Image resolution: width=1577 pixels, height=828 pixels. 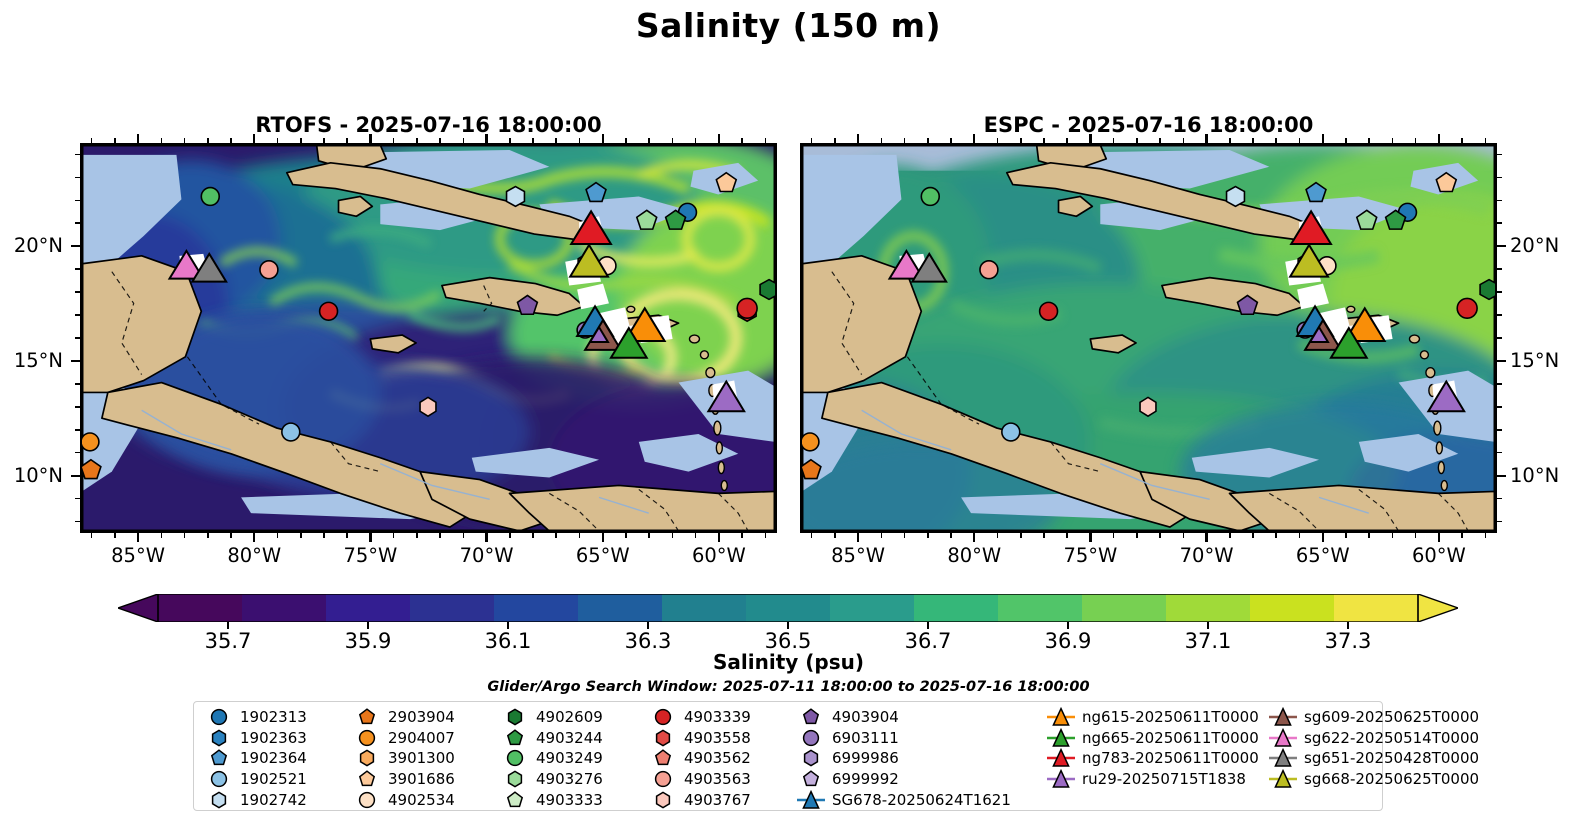 What do you see at coordinates (38, 475) in the screenshot?
I see `y-axis-label: 10°N` at bounding box center [38, 475].